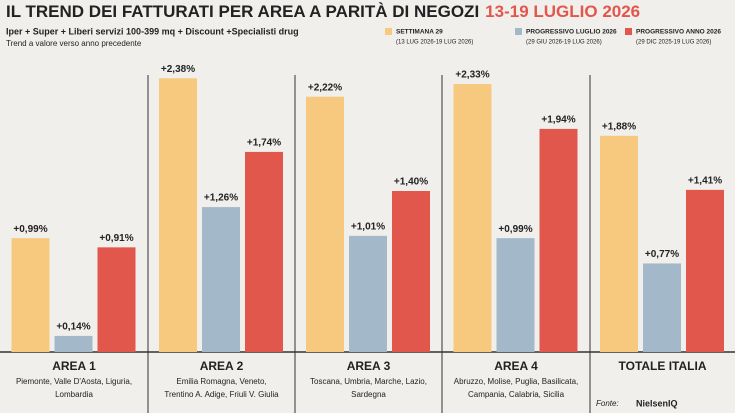 Image resolution: width=735 pixels, height=413 pixels. I want to click on value-label: +1,40%, so click(411, 182).